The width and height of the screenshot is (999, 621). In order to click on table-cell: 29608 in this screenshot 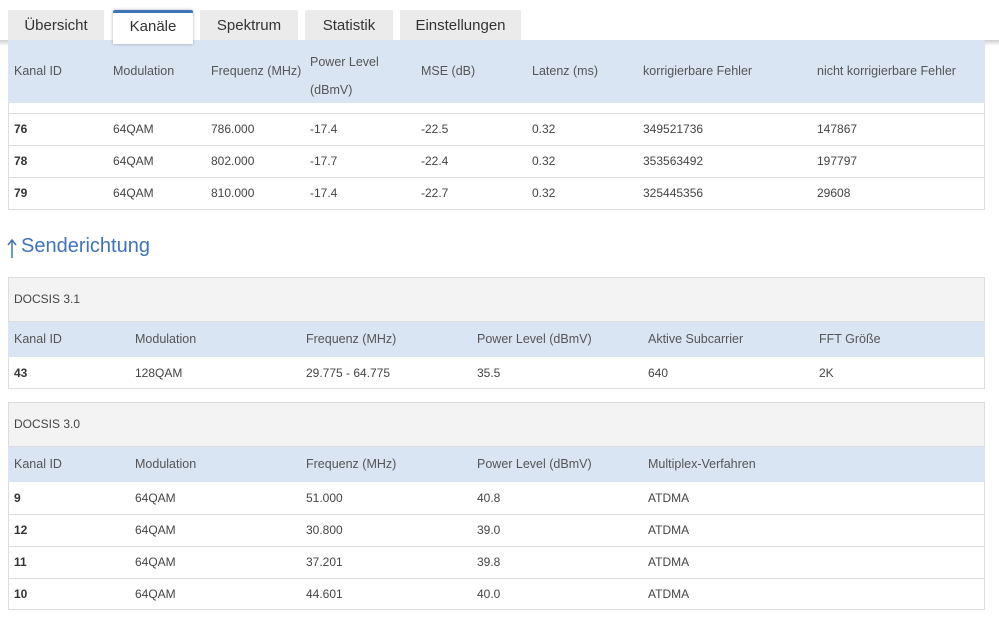, I will do `click(834, 193)`.